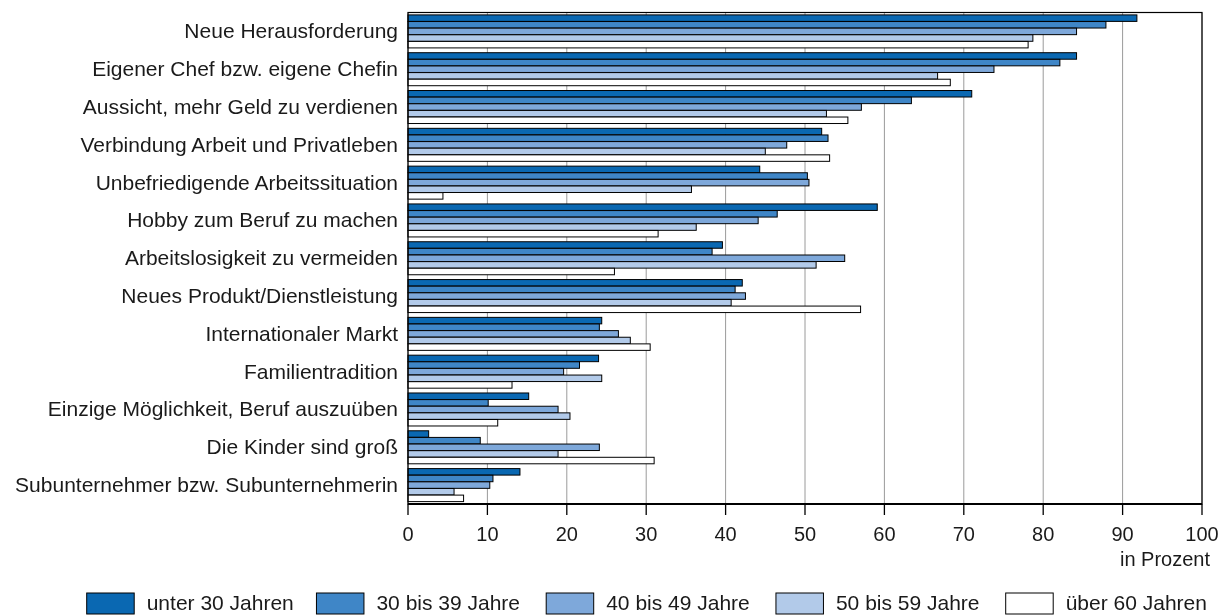 This screenshot has height=615, width=1227. What do you see at coordinates (206, 485) in the screenshot?
I see `y-tick-label: Subunternehmer bzw. Subunternehmerin` at bounding box center [206, 485].